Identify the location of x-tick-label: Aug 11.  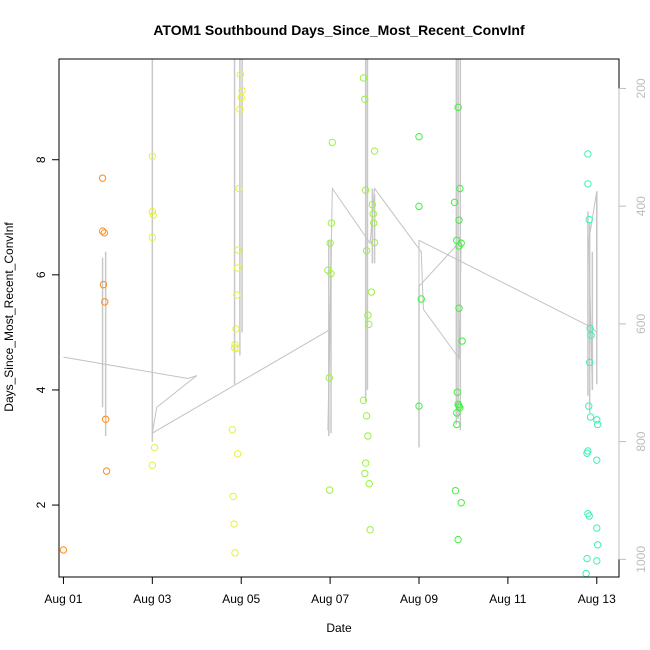
(507, 599).